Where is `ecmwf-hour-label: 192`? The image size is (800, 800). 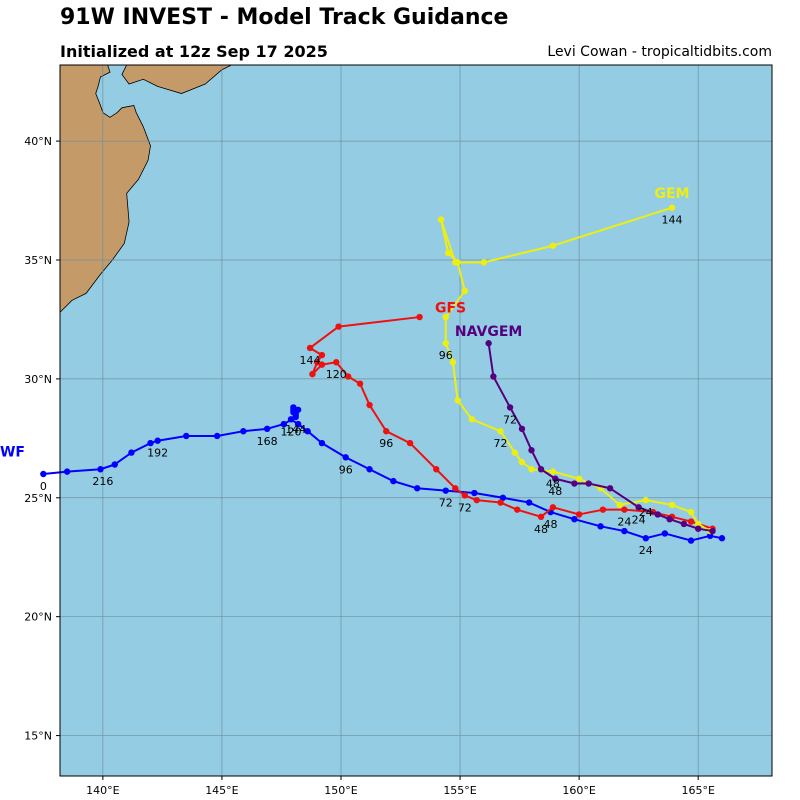
ecmwf-hour-label: 192 is located at coordinates (157, 453).